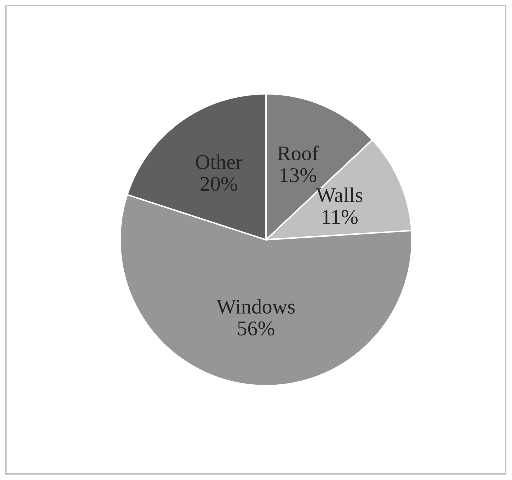  Describe the element at coordinates (255, 306) in the screenshot. I see `slice-label: Windows` at that location.